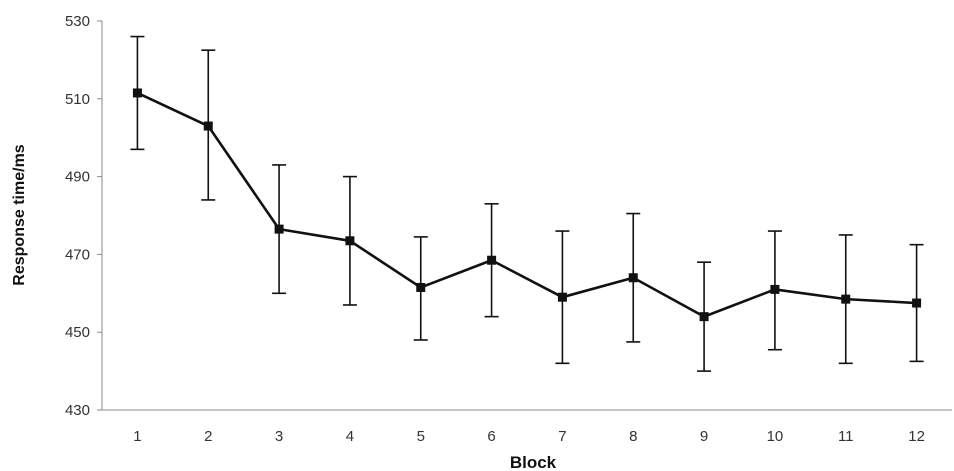 The width and height of the screenshot is (954, 471). Describe the element at coordinates (916, 436) in the screenshot. I see `x-tick-label: 12` at that location.